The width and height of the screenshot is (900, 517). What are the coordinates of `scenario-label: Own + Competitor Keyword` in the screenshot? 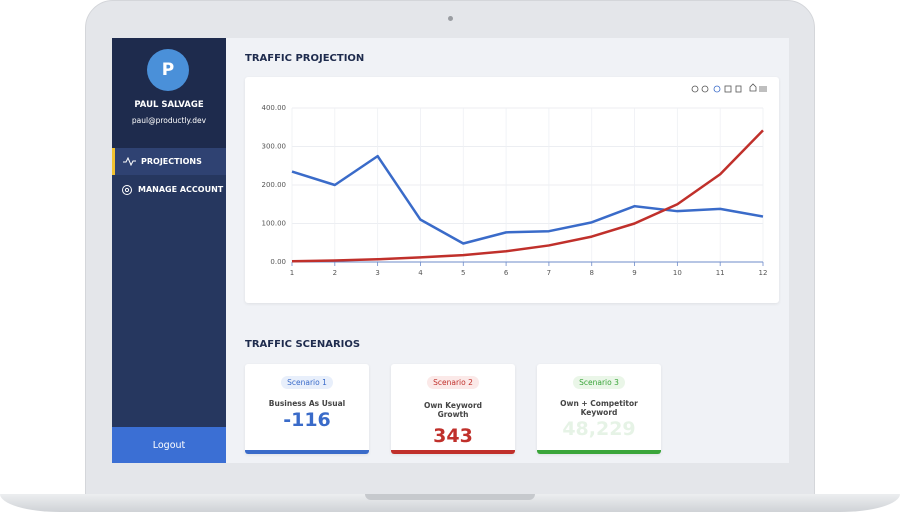 It's located at (599, 408).